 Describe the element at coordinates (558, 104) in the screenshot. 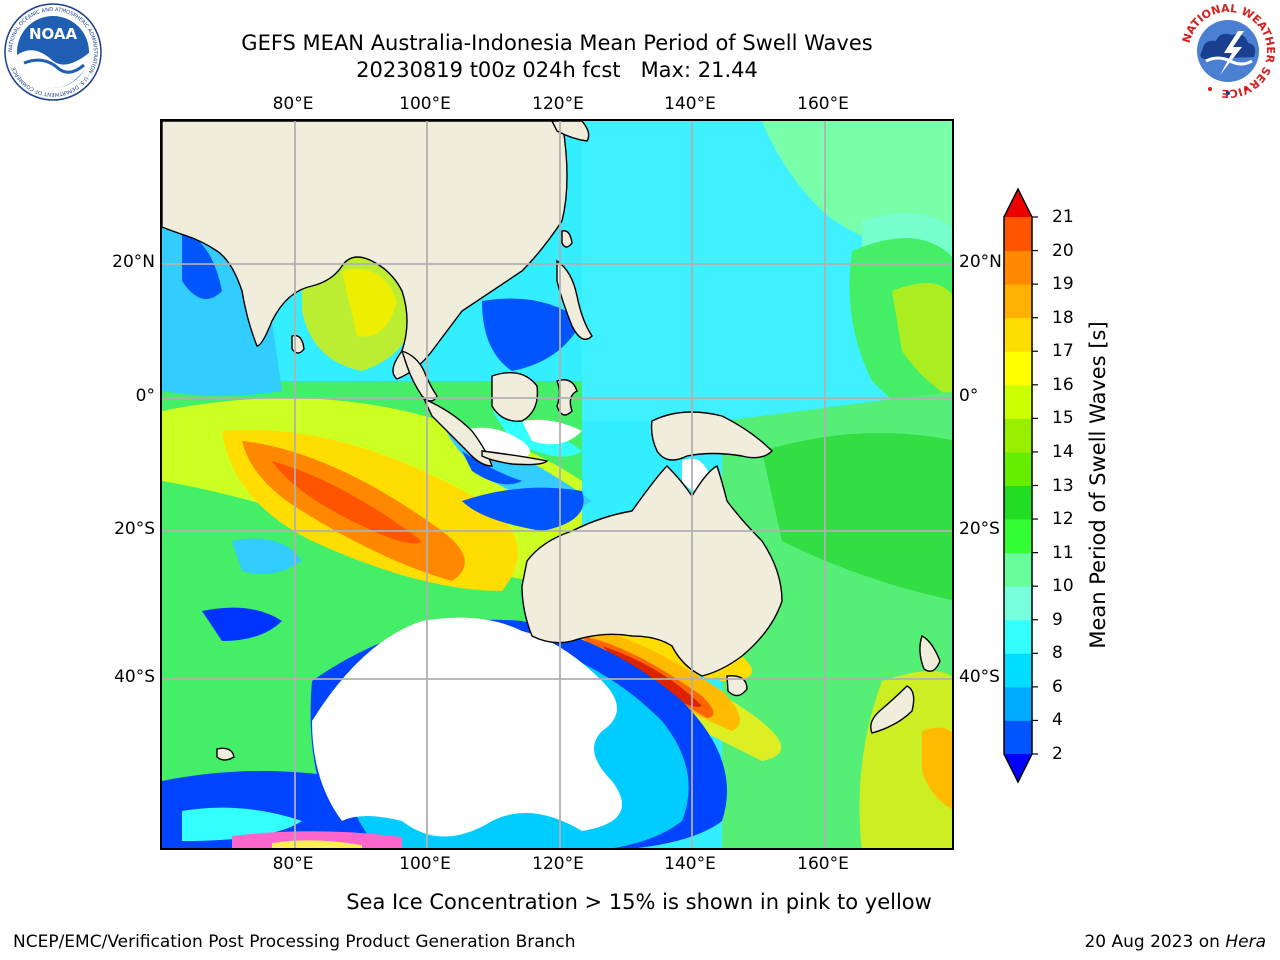

I see `tick-top-120e: 120°E` at that location.